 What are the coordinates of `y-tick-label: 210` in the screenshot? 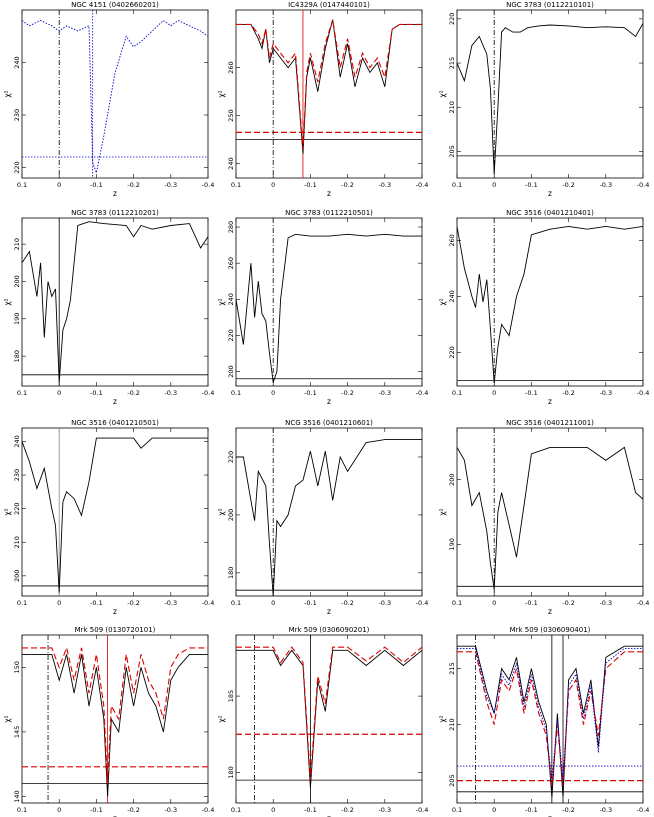 It's located at (17, 542).